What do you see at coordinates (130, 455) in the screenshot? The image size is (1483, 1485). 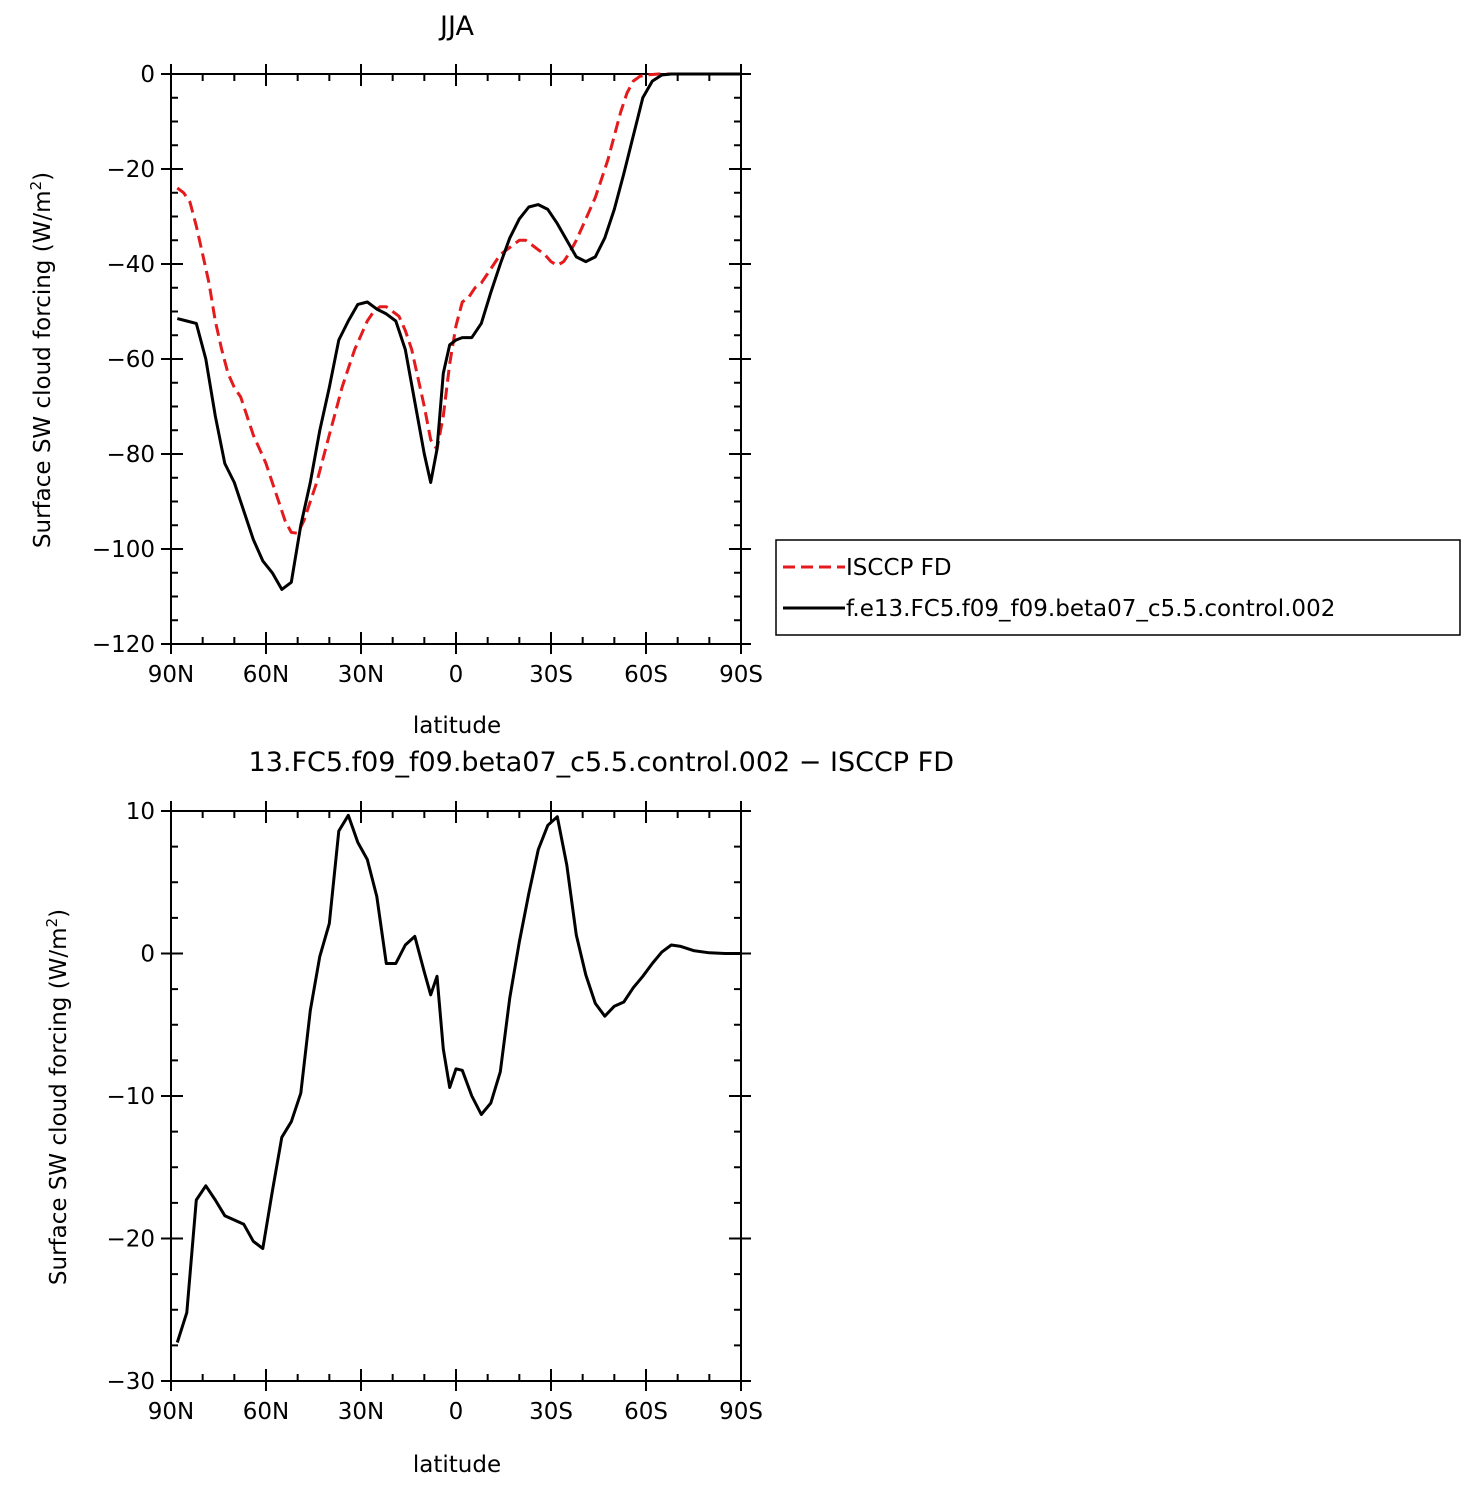 I see `top-y-tick-label: −80` at bounding box center [130, 455].